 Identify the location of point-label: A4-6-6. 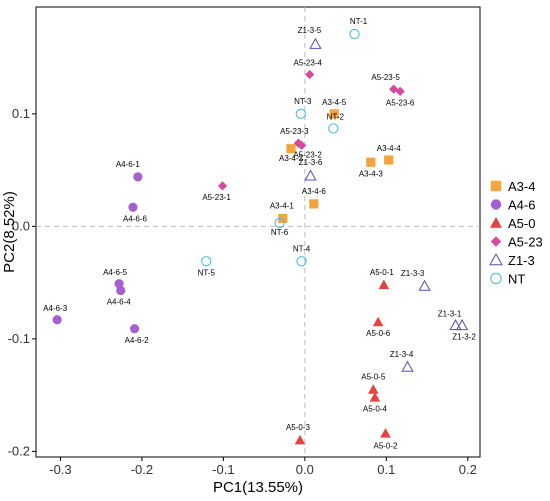
(135, 218).